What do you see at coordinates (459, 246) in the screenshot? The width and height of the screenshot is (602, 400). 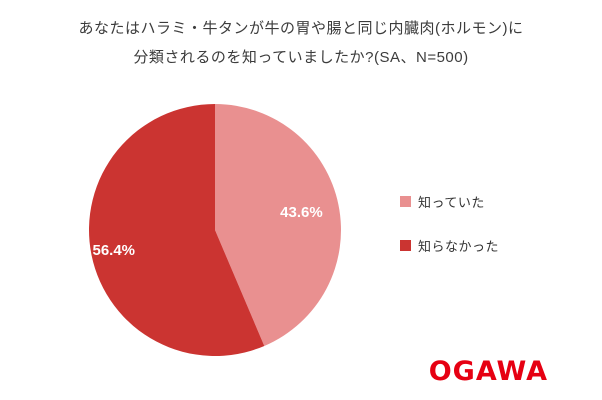 I see `legend-label-did-not-know: 知らなかった` at bounding box center [459, 246].